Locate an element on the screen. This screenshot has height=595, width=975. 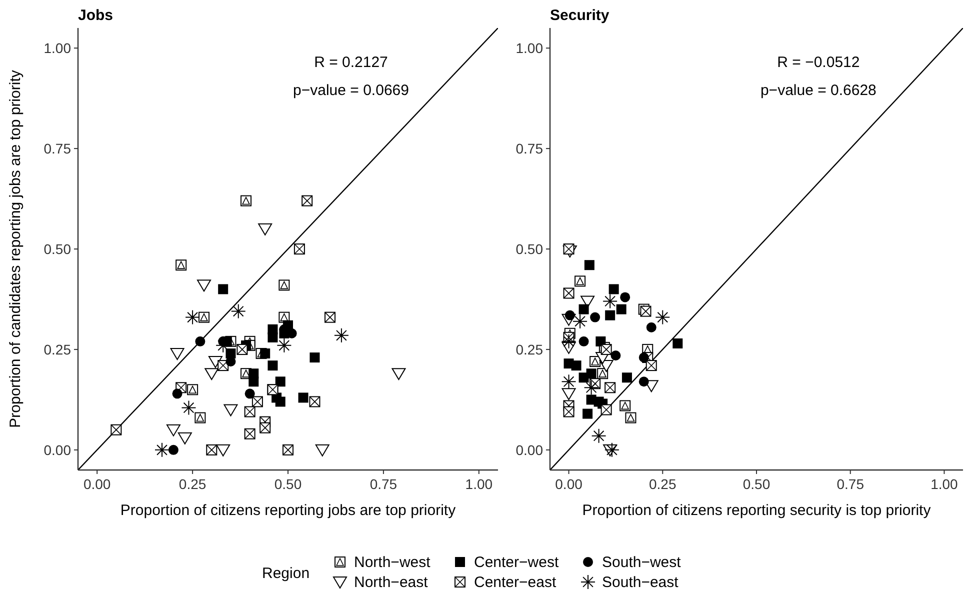
x-axis-title: Proportion of citizens reporting security is top priority is located at coordinates (757, 510).